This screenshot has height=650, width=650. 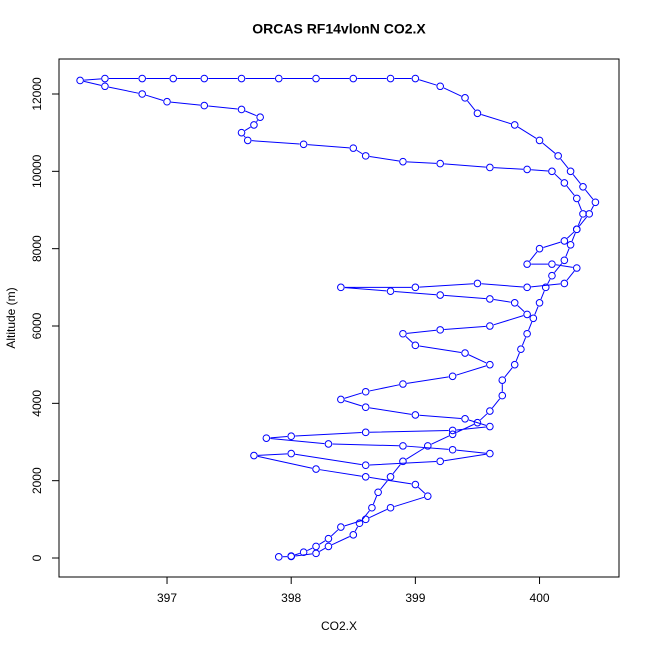 I want to click on y-tick-label: 4000, so click(x=37, y=403).